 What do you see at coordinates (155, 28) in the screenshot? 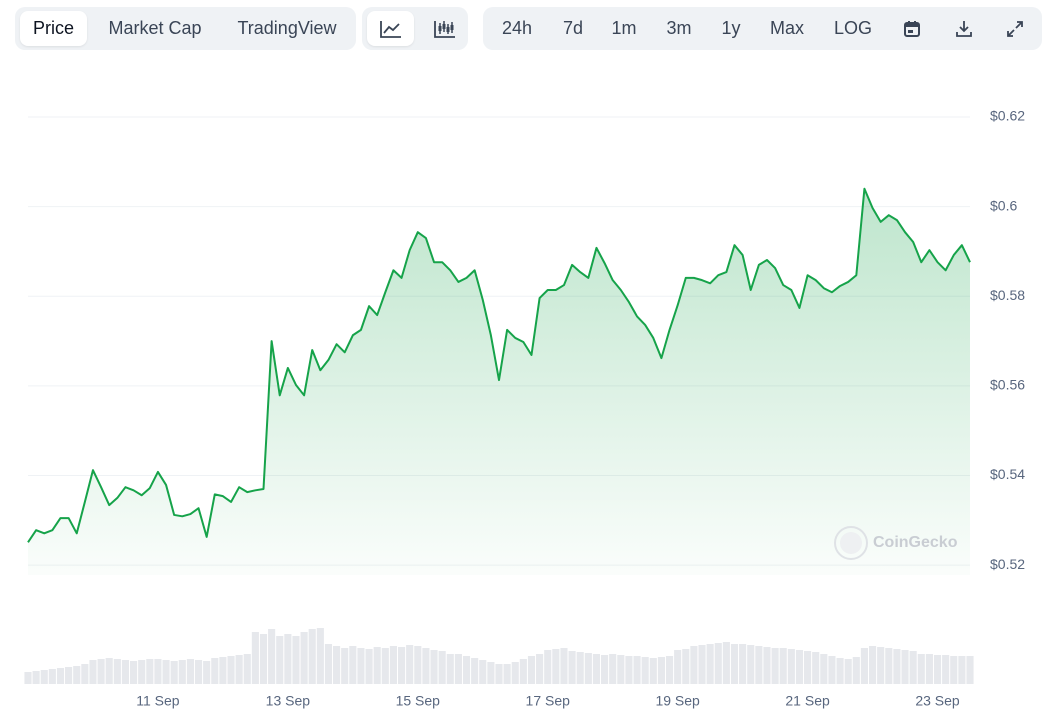
I see `tab: Market Cap` at bounding box center [155, 28].